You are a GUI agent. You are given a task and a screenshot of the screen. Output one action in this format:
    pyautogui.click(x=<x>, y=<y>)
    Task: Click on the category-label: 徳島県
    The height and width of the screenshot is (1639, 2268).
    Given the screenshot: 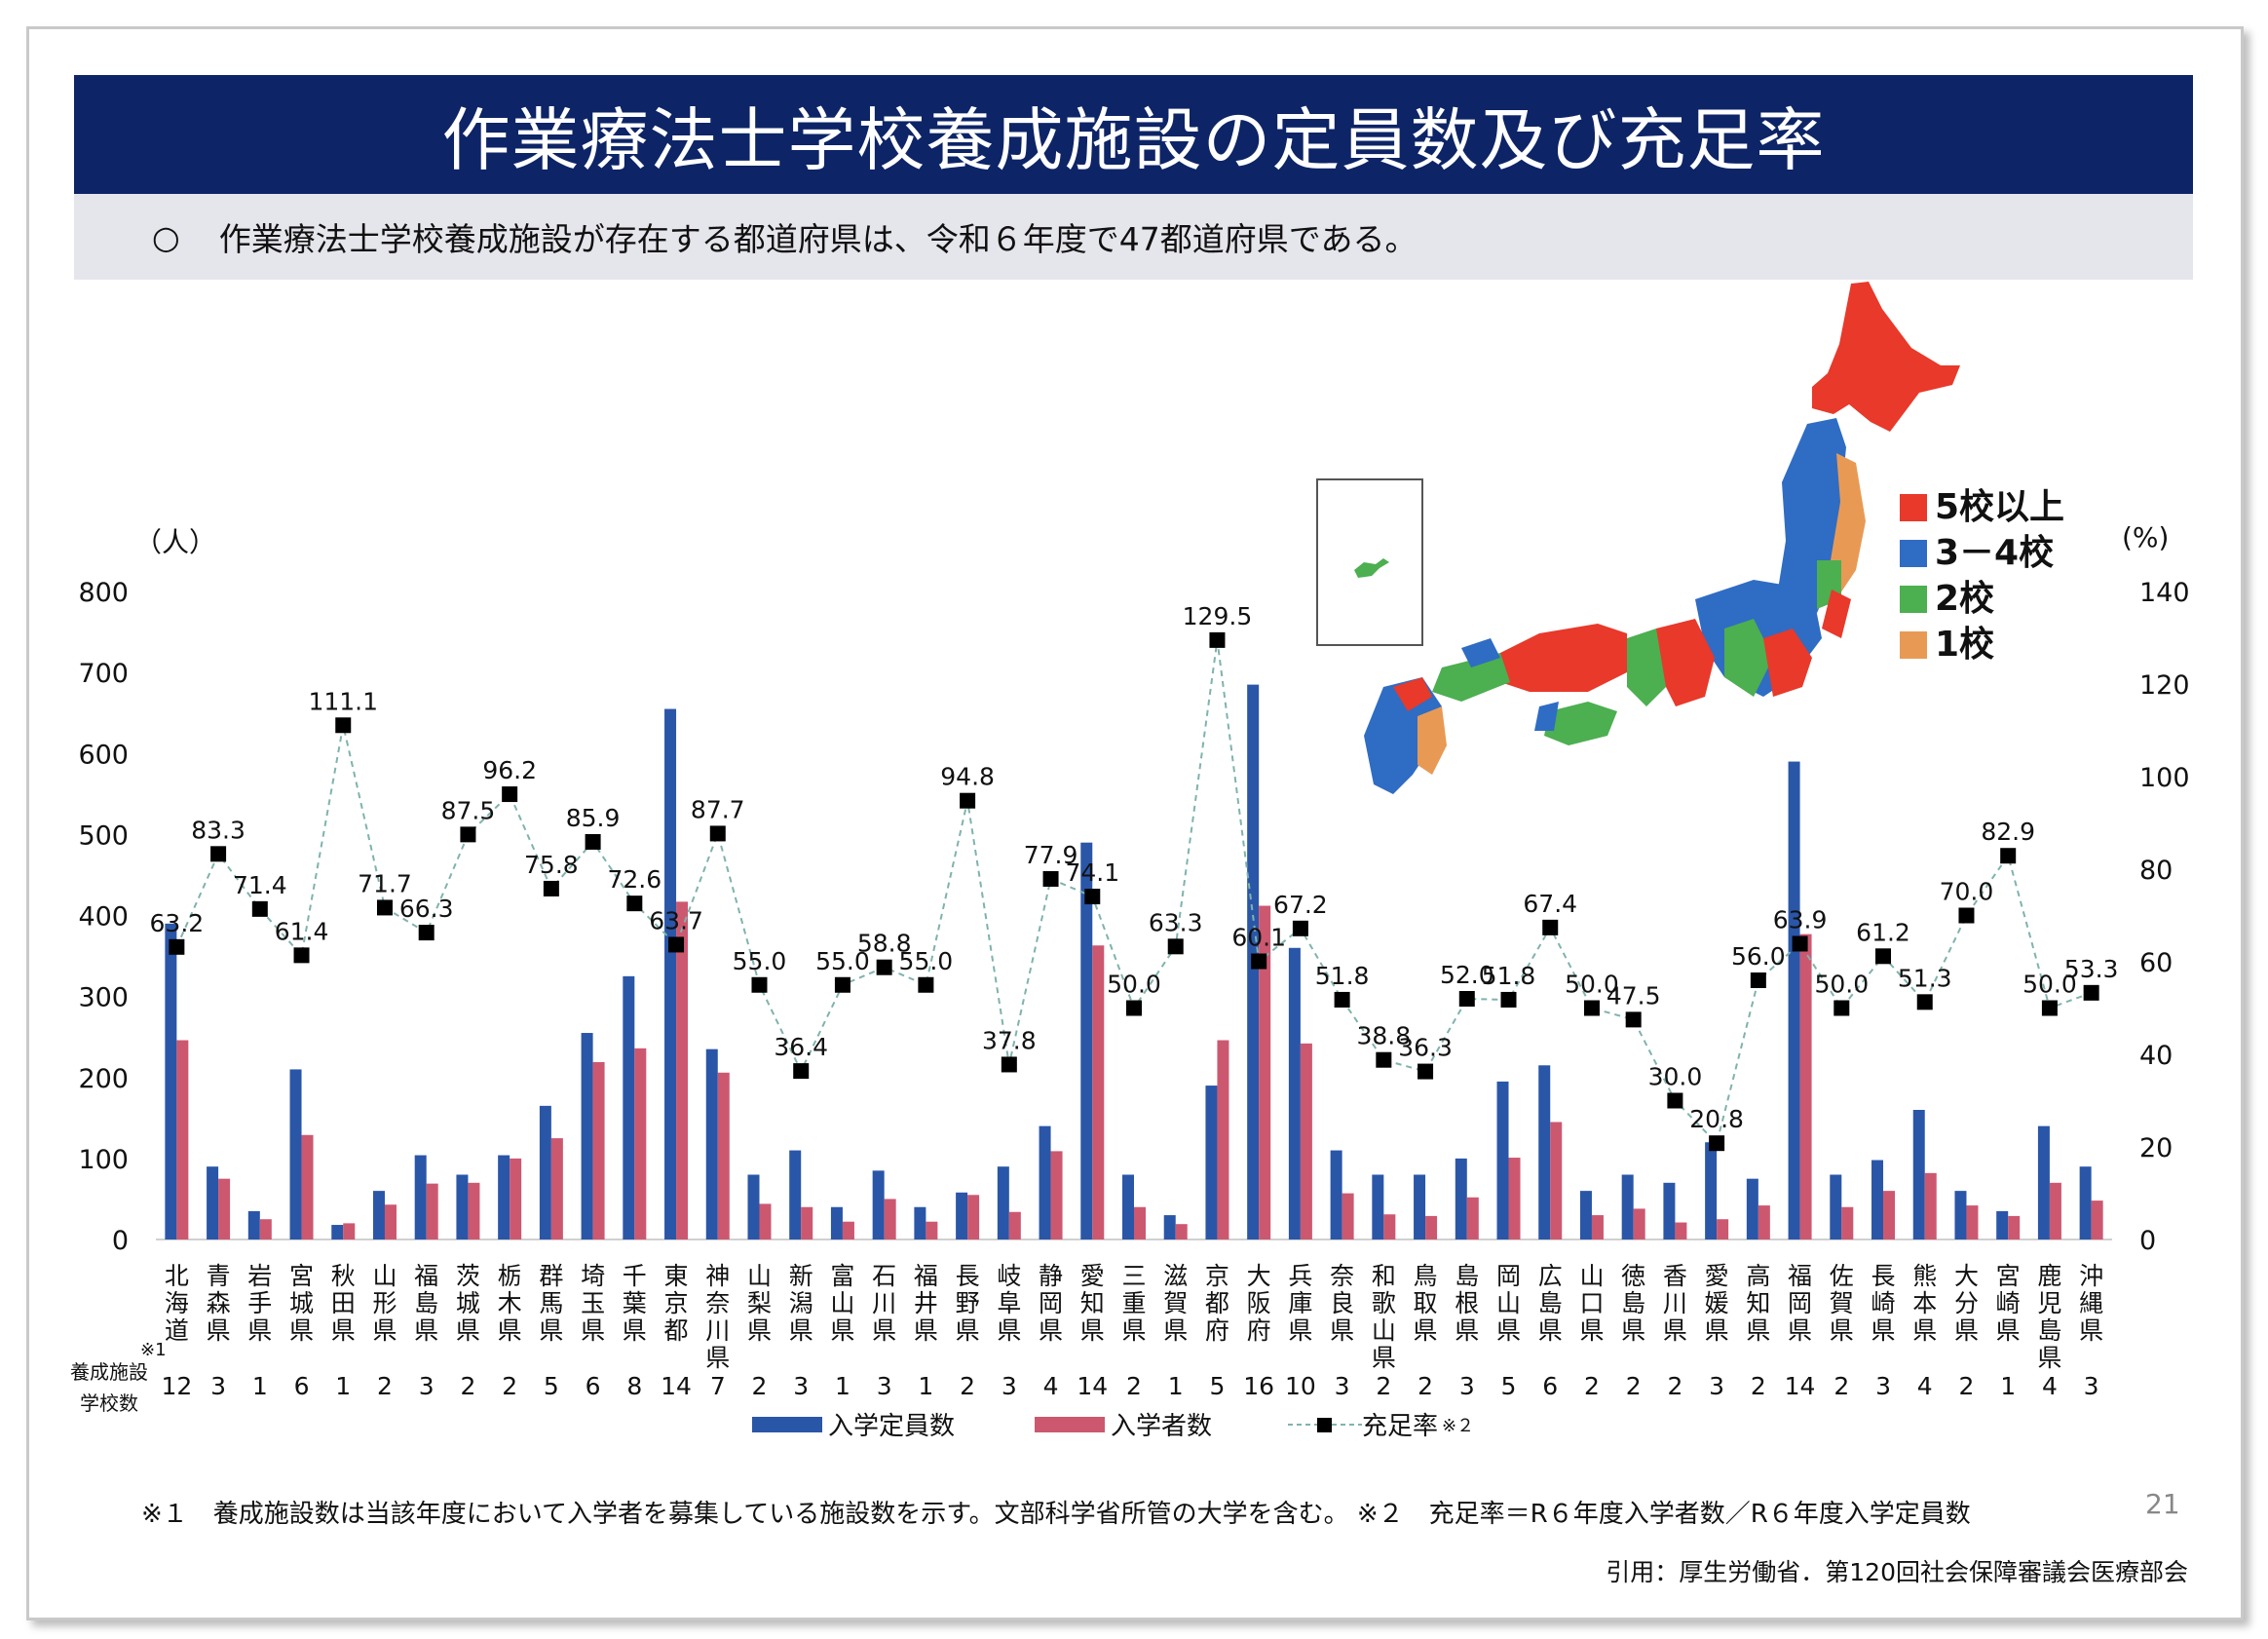 What is the action you would take?
    pyautogui.click(x=1633, y=1303)
    